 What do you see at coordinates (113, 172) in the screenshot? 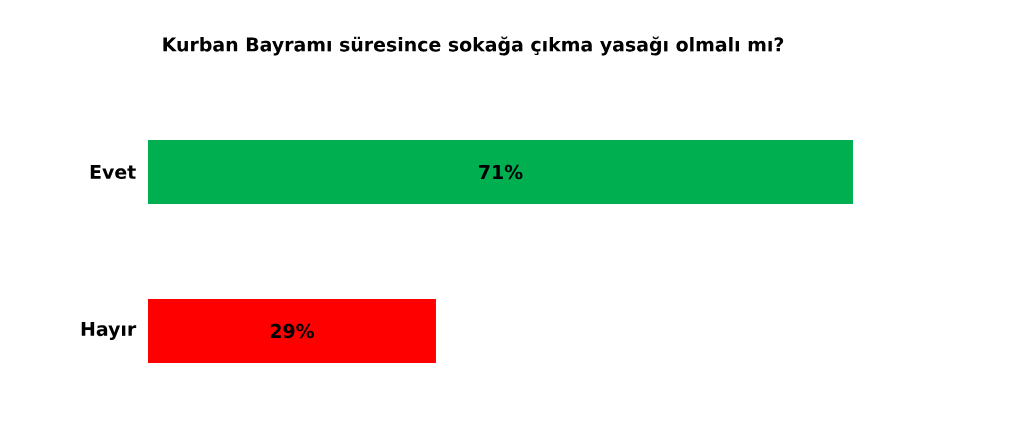
I see `y-tick-label: Evet` at bounding box center [113, 172].